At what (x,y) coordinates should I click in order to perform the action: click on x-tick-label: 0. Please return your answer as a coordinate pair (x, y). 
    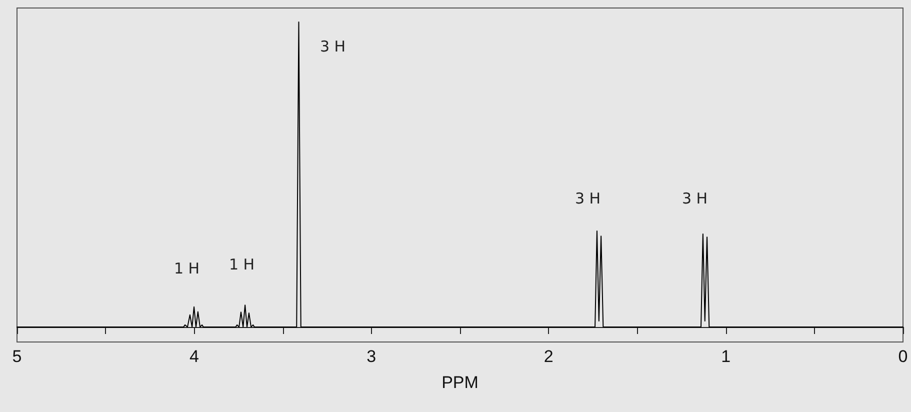
    Looking at the image, I should click on (903, 356).